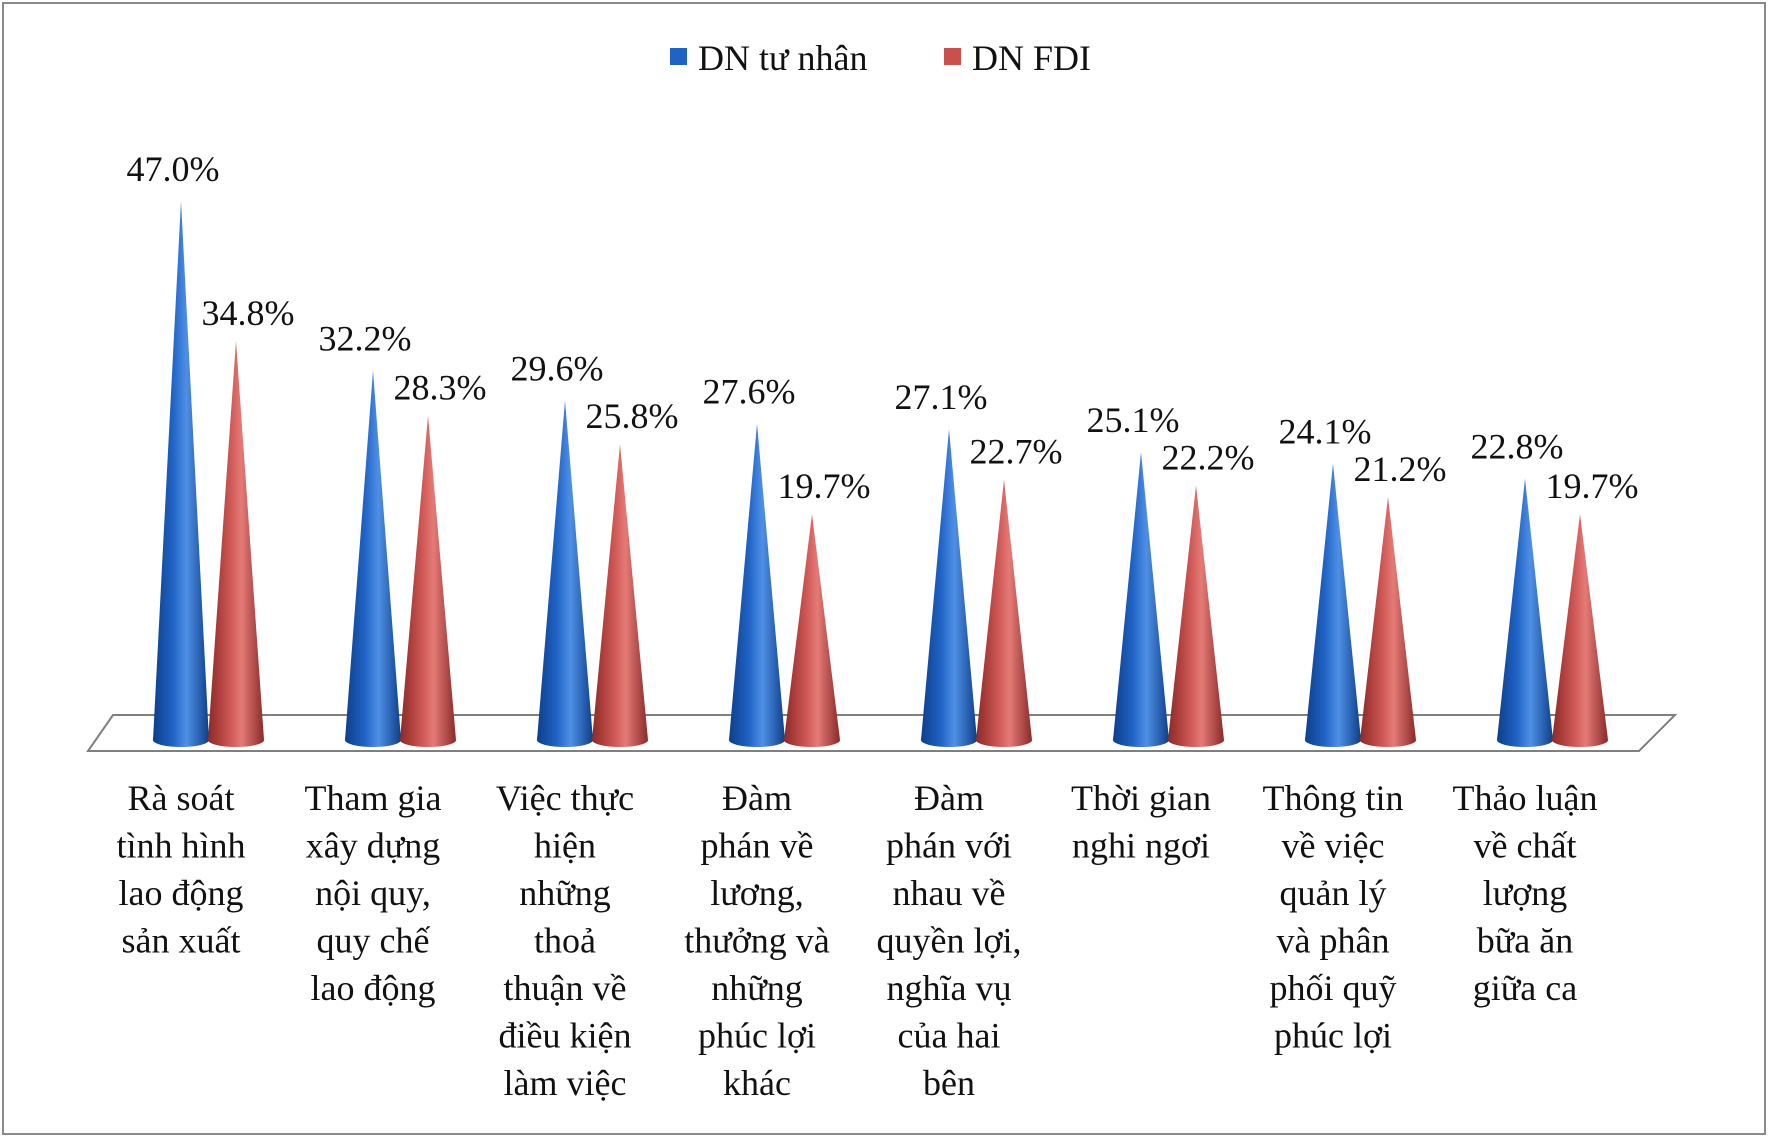  I want to click on category-label-2: thuận về, so click(565, 988).